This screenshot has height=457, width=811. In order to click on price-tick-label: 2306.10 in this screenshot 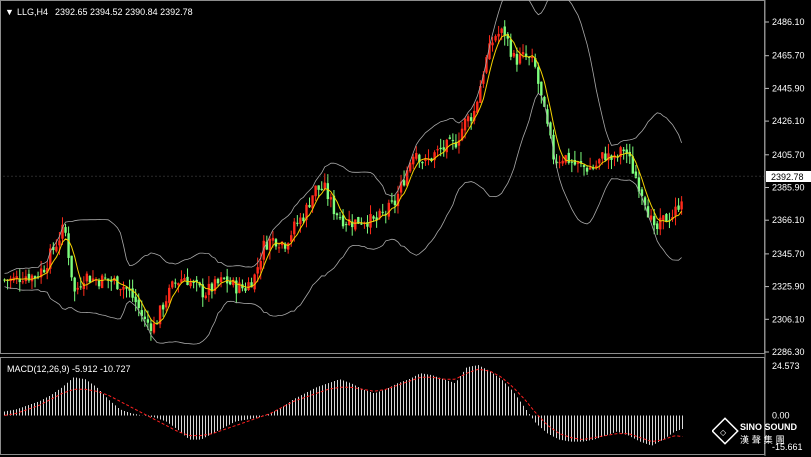, I will do `click(788, 319)`.